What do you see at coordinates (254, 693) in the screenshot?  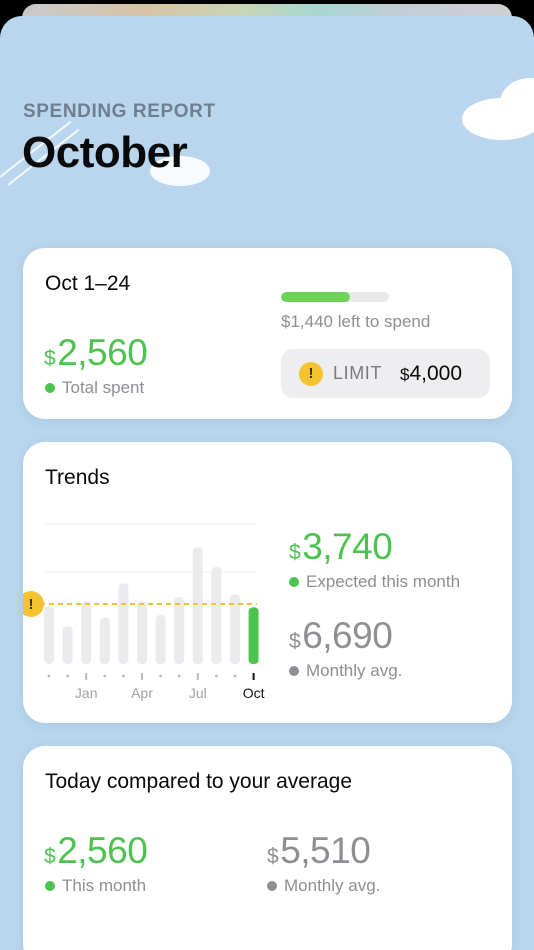 I see `chart-tick-label-oct: Oct` at bounding box center [254, 693].